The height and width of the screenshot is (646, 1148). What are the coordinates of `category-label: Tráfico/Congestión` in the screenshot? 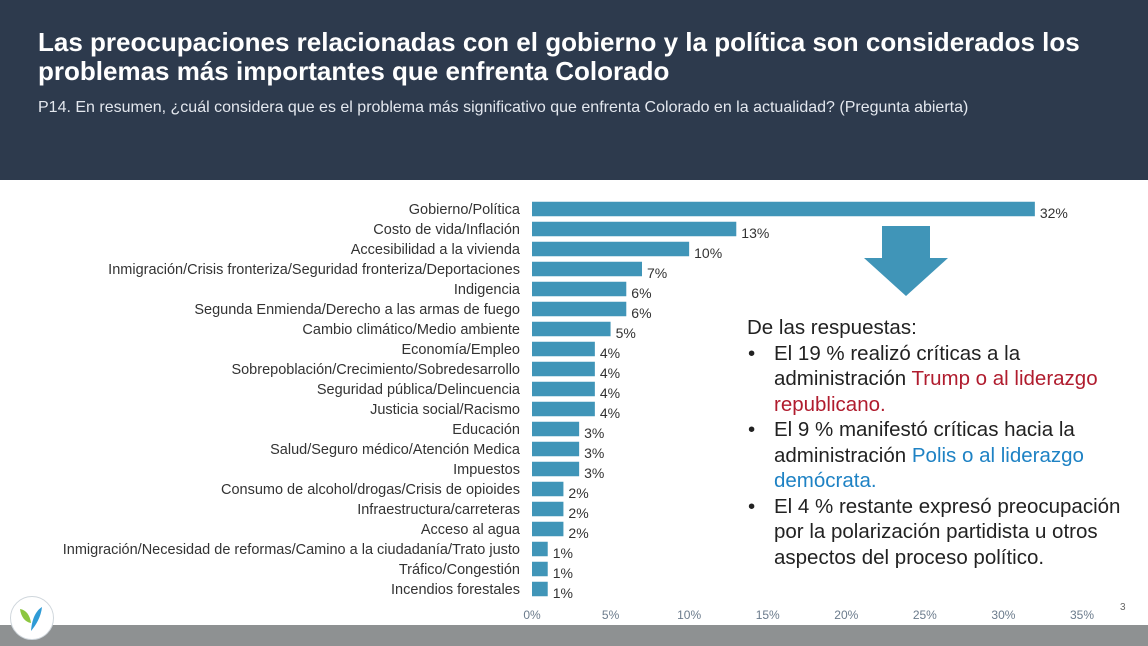 It's located at (459, 570).